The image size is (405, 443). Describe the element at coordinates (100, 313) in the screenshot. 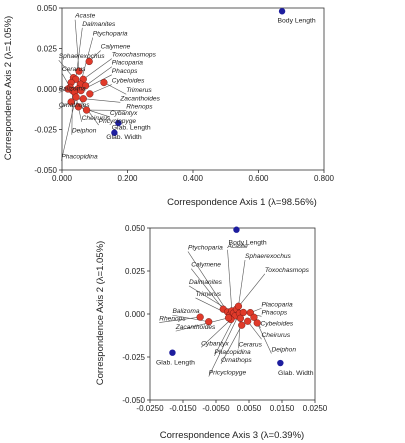

I see `chart-2-ylabel: Correspondence Axis 2 (λ=1.05%)` at that location.